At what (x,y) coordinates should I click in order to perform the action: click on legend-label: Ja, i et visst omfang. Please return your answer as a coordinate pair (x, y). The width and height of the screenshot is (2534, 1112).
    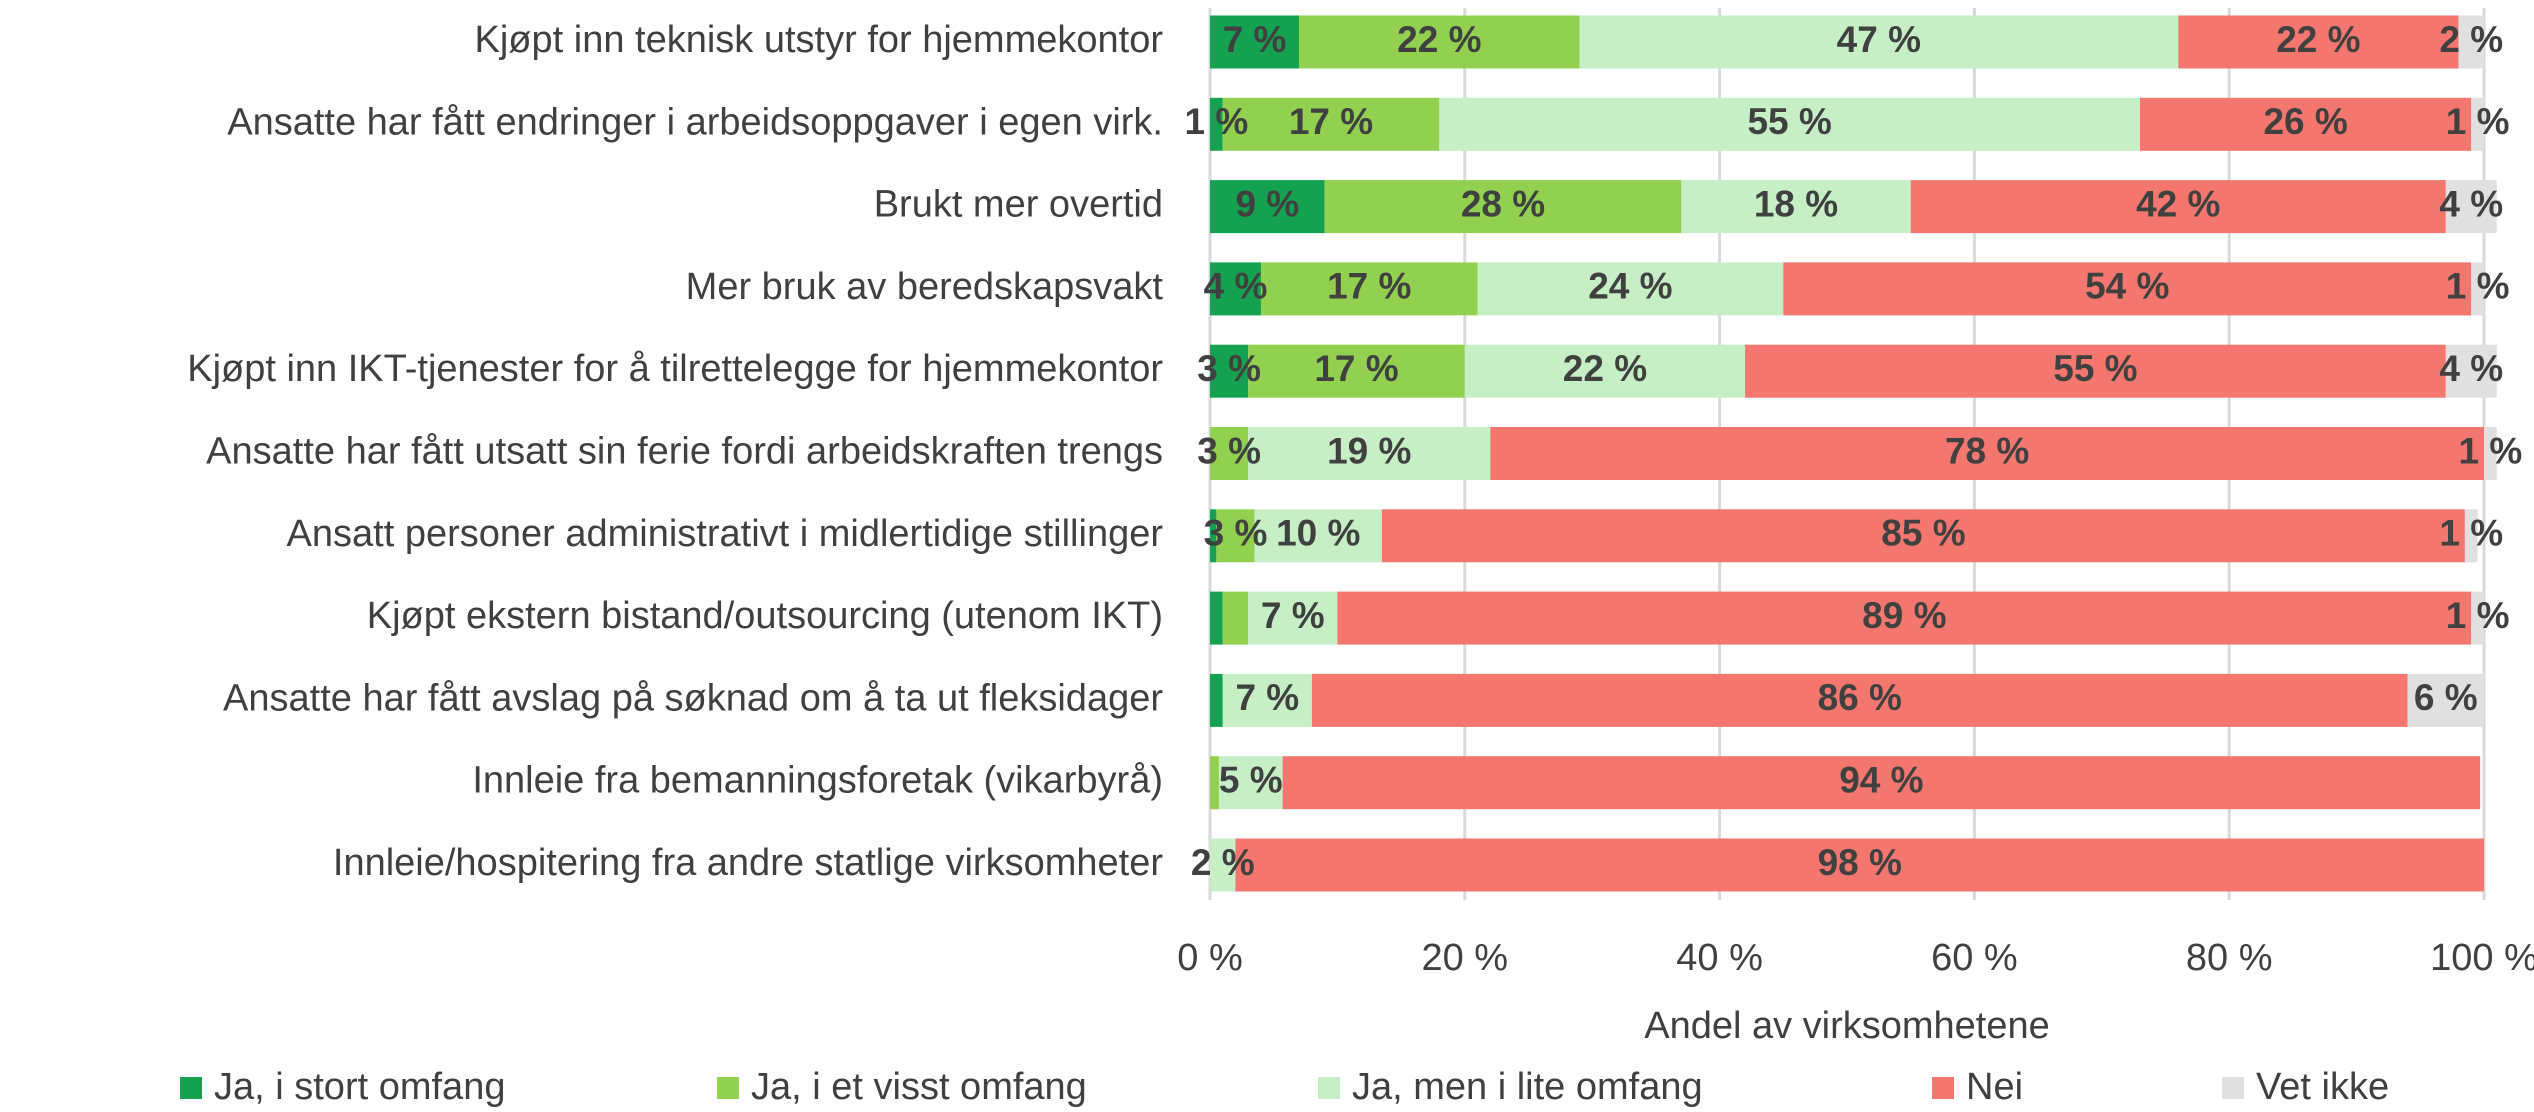
    Looking at the image, I should click on (919, 1087).